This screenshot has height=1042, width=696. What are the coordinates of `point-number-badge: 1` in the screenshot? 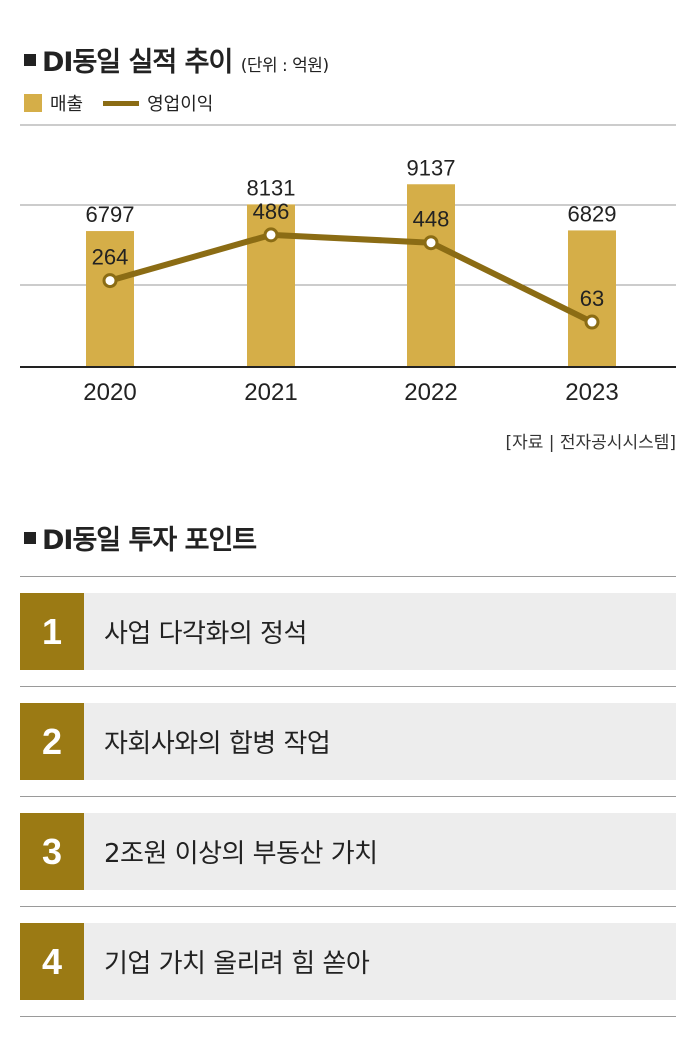 It's located at (52, 631).